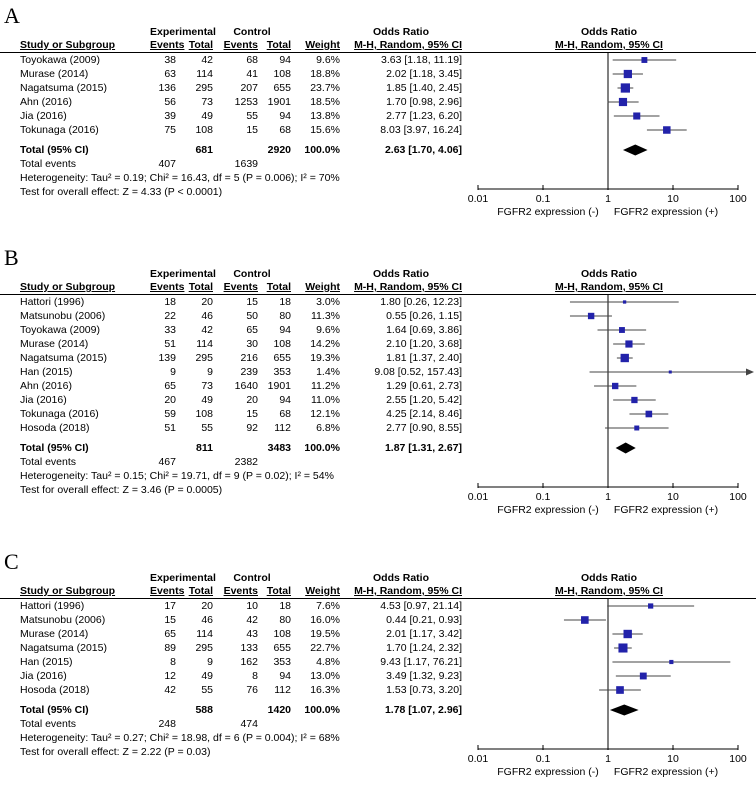 The width and height of the screenshot is (756, 794). I want to click on events-exp: 75, so click(170, 130).